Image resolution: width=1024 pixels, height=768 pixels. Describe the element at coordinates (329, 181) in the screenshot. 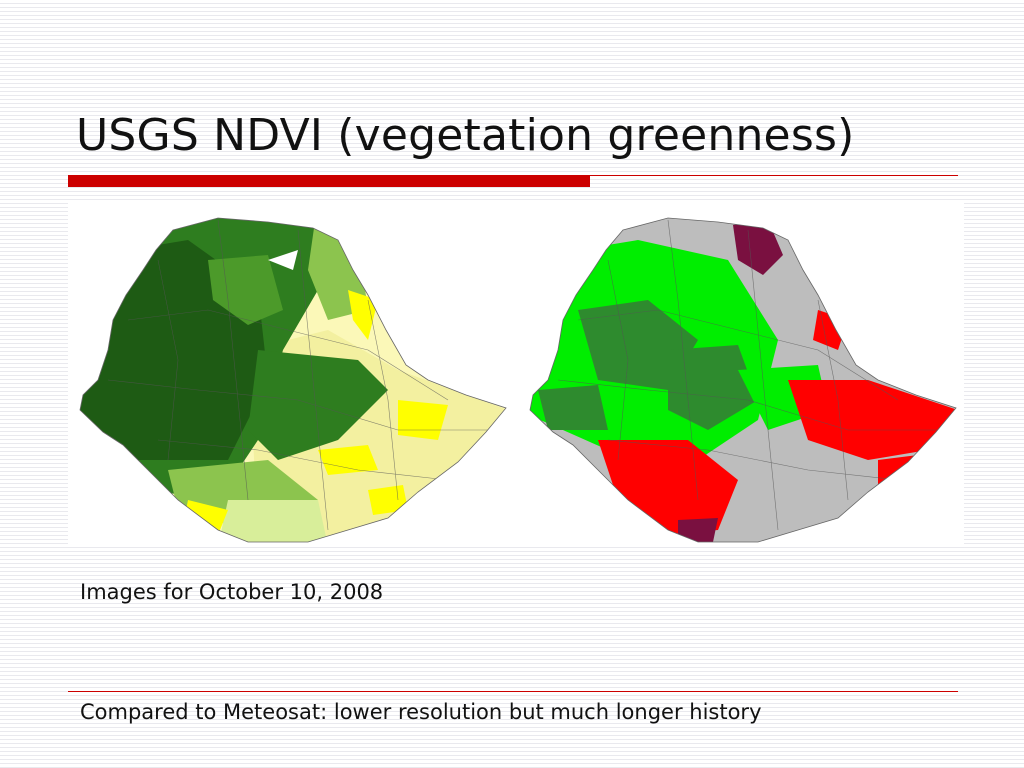

I see `title-underline-bar` at that location.